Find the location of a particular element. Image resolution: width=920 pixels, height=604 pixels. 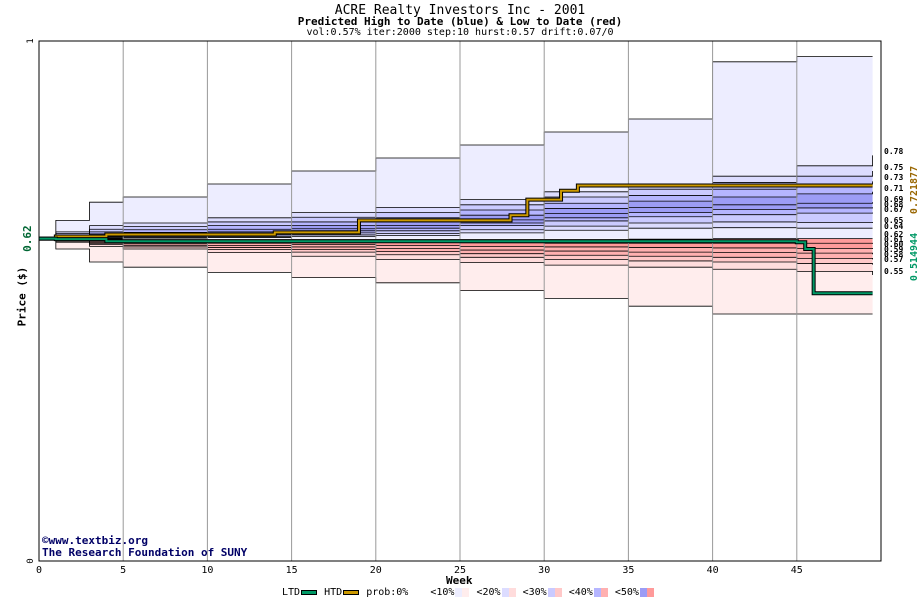

legend: LTD HTD prob:0% <10% <20% <30% <40% <50% is located at coordinates (468, 593).